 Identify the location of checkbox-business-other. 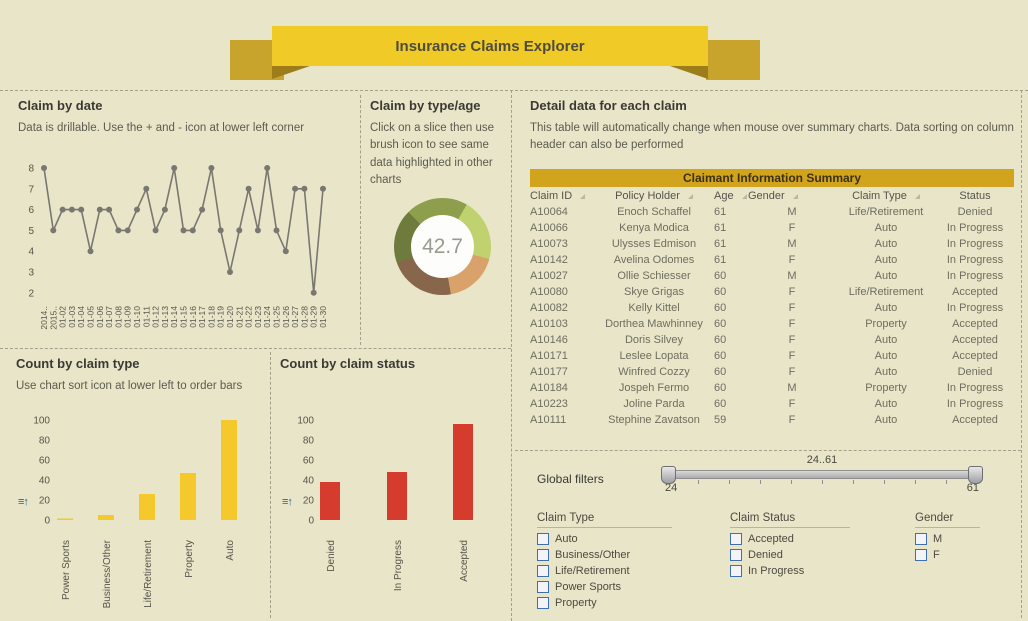
(543, 554).